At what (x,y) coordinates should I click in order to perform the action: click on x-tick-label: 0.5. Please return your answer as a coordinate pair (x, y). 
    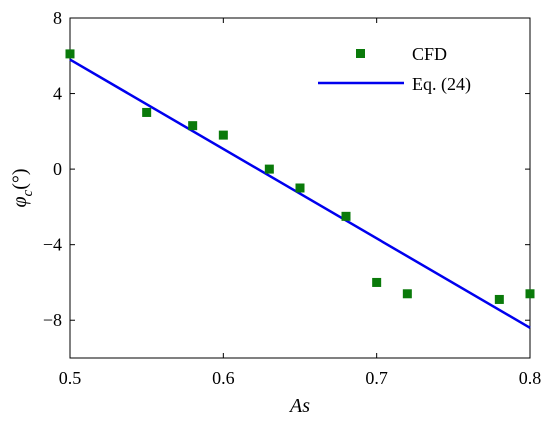
    Looking at the image, I should click on (70, 378).